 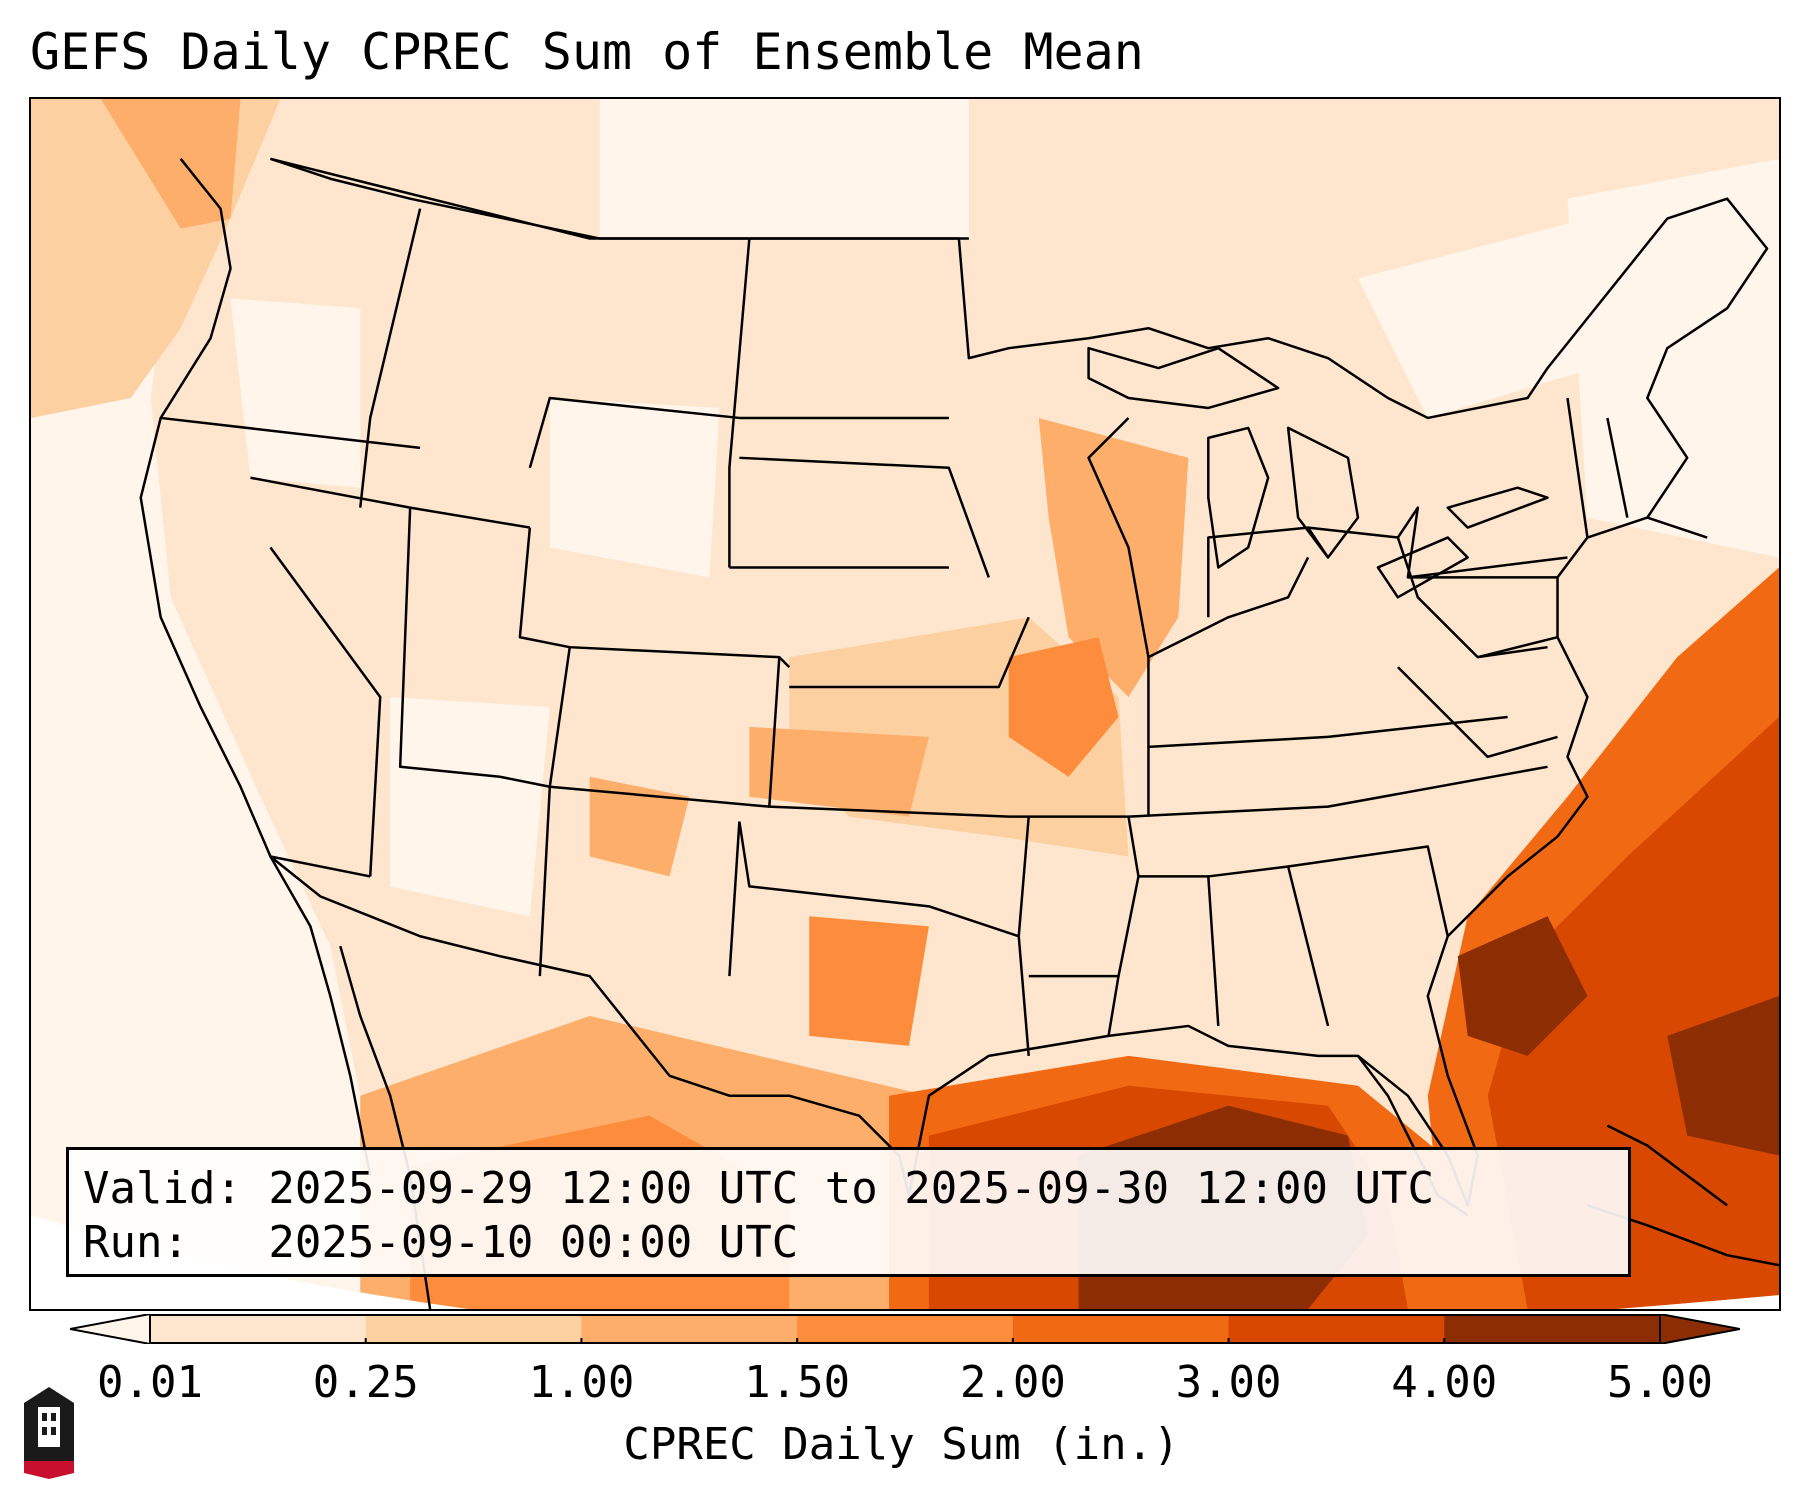 I want to click on colorbar-tick-label: 0.25, so click(x=365, y=1382).